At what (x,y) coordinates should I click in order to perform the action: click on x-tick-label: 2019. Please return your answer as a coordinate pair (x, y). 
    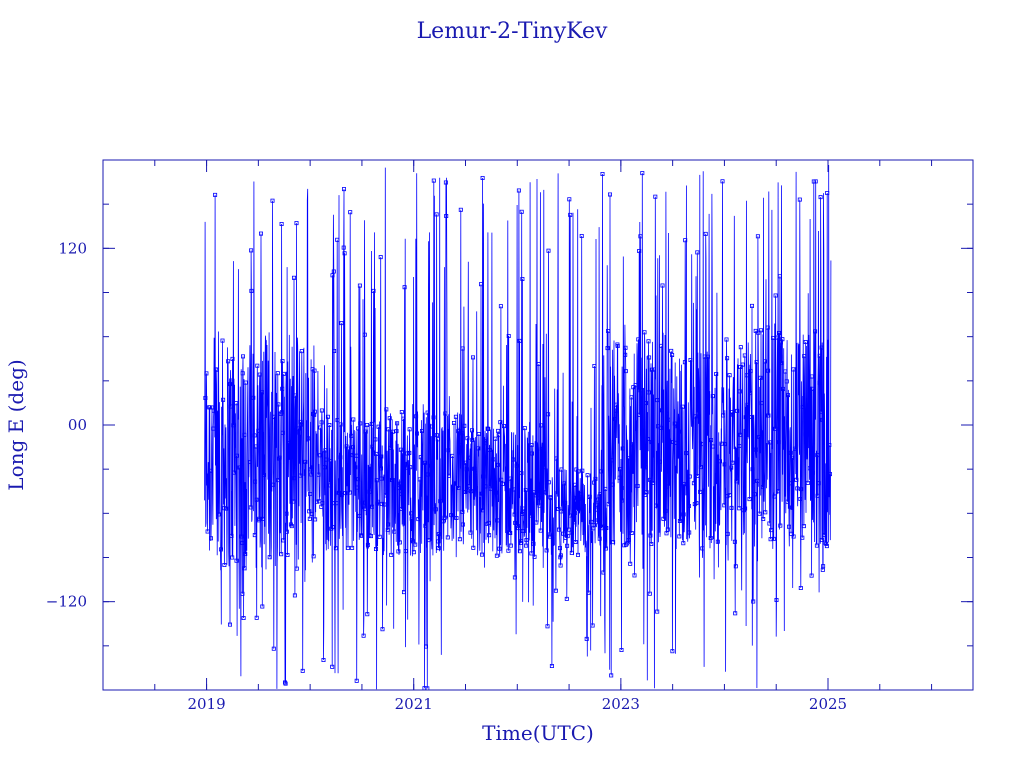
    Looking at the image, I should click on (206, 704).